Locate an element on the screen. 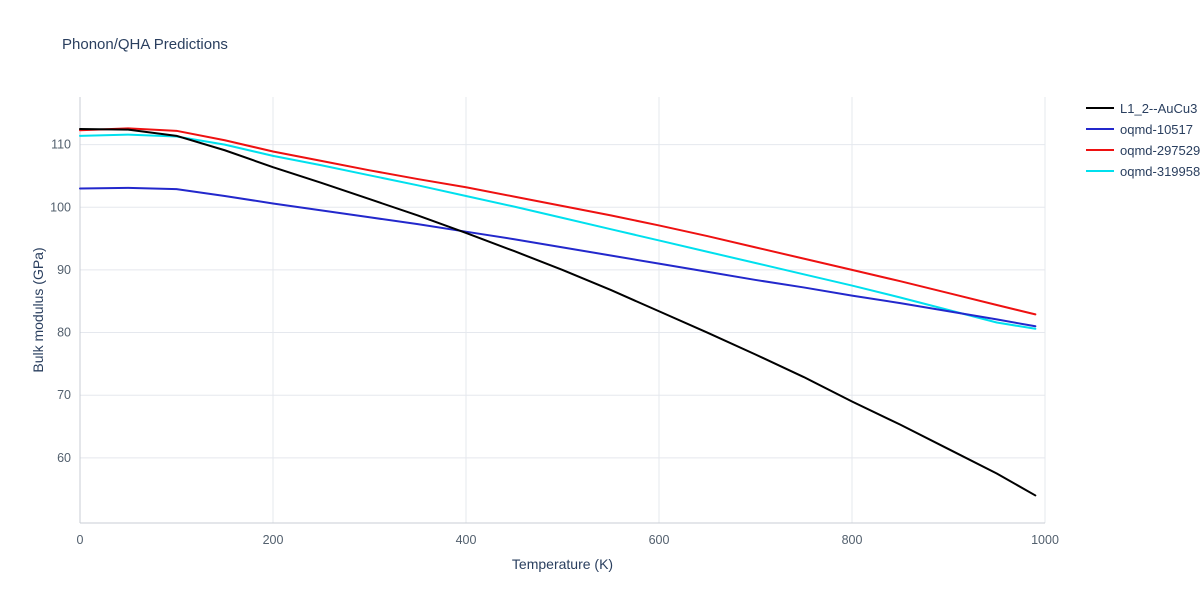 The image size is (1200, 600). x-tick-label: 800 is located at coordinates (852, 540).